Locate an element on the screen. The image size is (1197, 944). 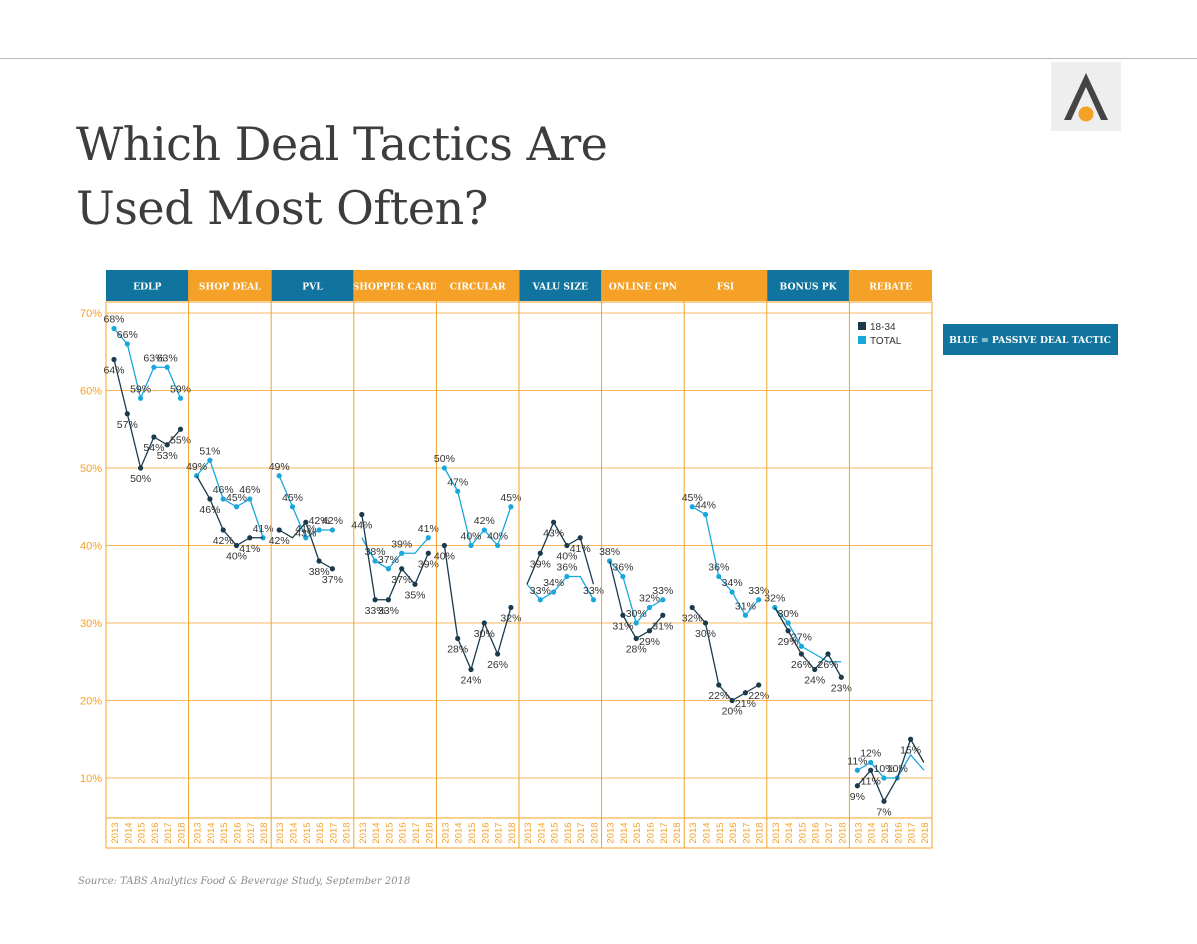
data-label-total: 31% is located at coordinates (745, 606).